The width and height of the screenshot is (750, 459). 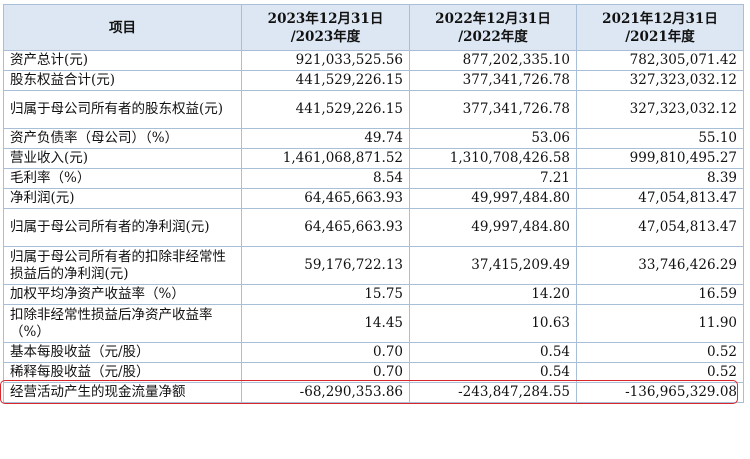 I want to click on table-row: 基本每股收益（元/股） 0.70 0.54 0.52, so click(x=373, y=352).